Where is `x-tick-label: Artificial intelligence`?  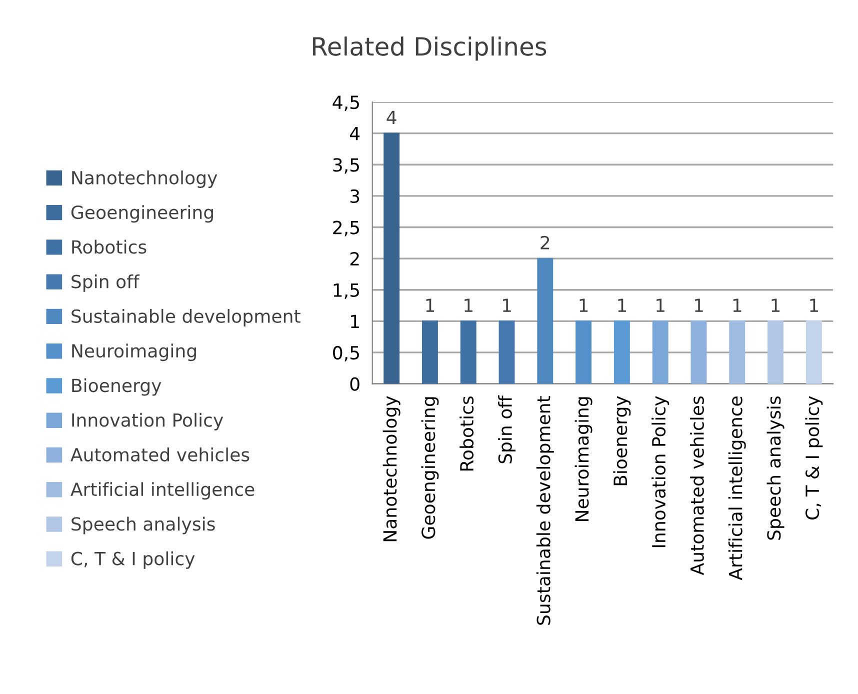
x-tick-label: Artificial intelligence is located at coordinates (737, 488).